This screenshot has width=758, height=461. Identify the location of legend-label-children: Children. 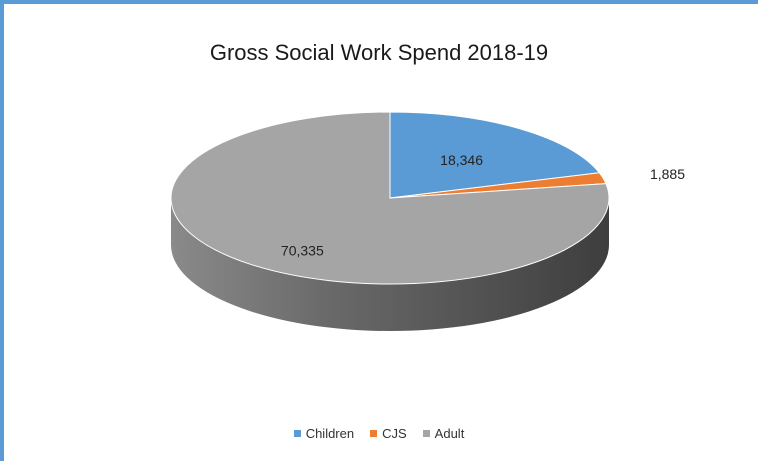
(330, 433).